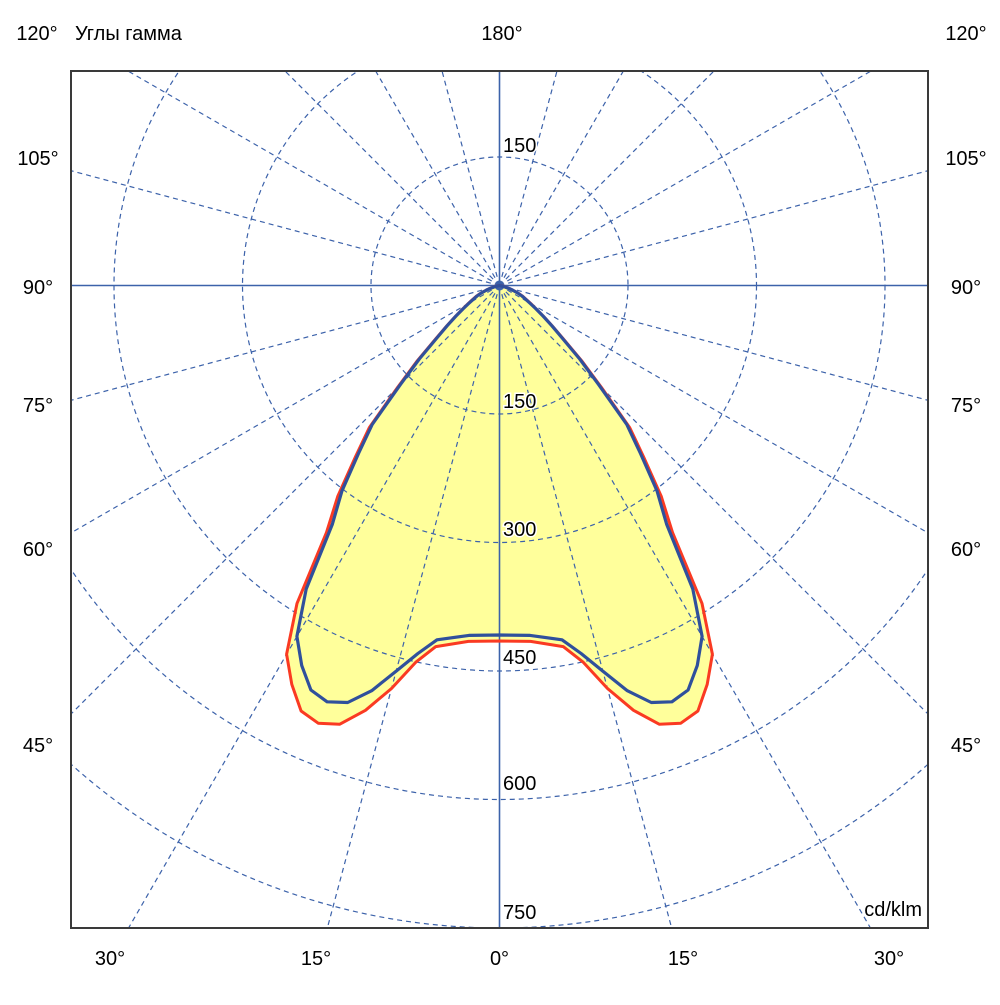  Describe the element at coordinates (683, 959) in the screenshot. I see `gamma-label-bottom-15r: 15°` at that location.